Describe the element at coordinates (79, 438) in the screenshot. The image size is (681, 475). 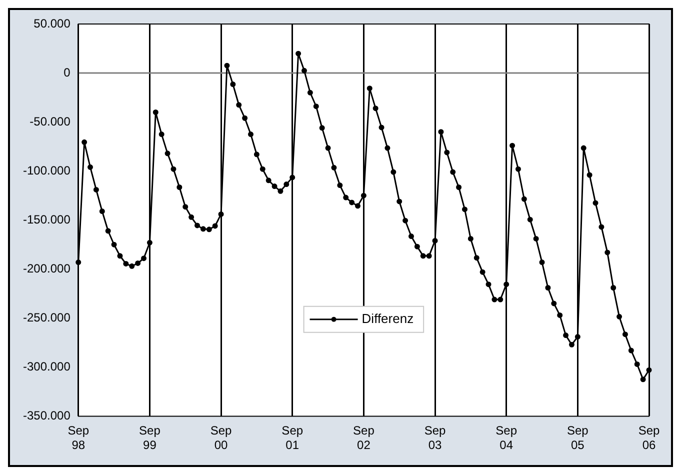
I see `x-tick-label: Sep 98` at that location.